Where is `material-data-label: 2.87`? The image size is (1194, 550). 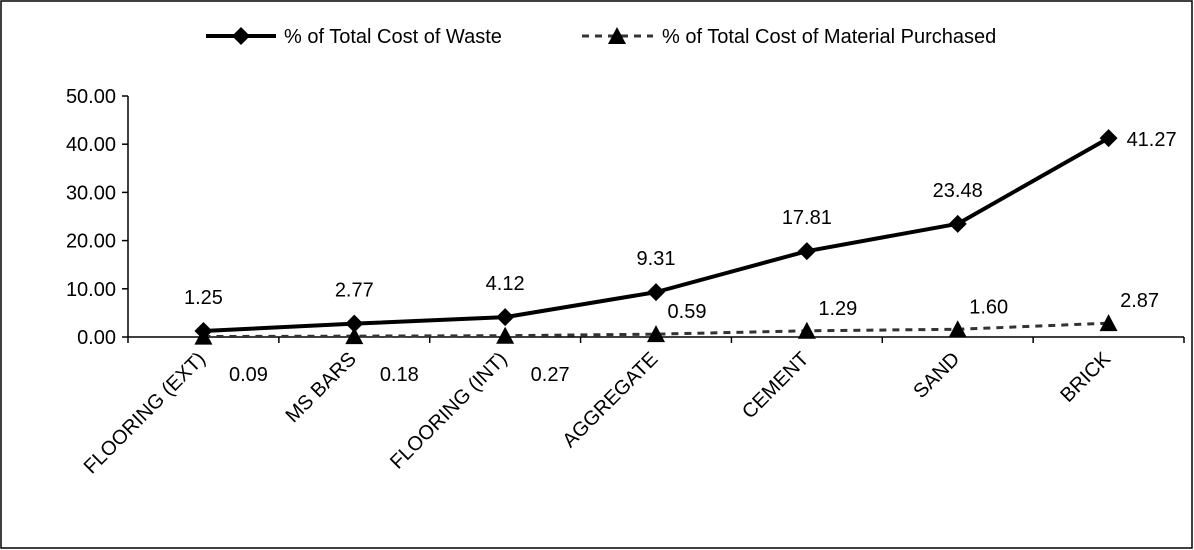 material-data-label: 2.87 is located at coordinates (1139, 301).